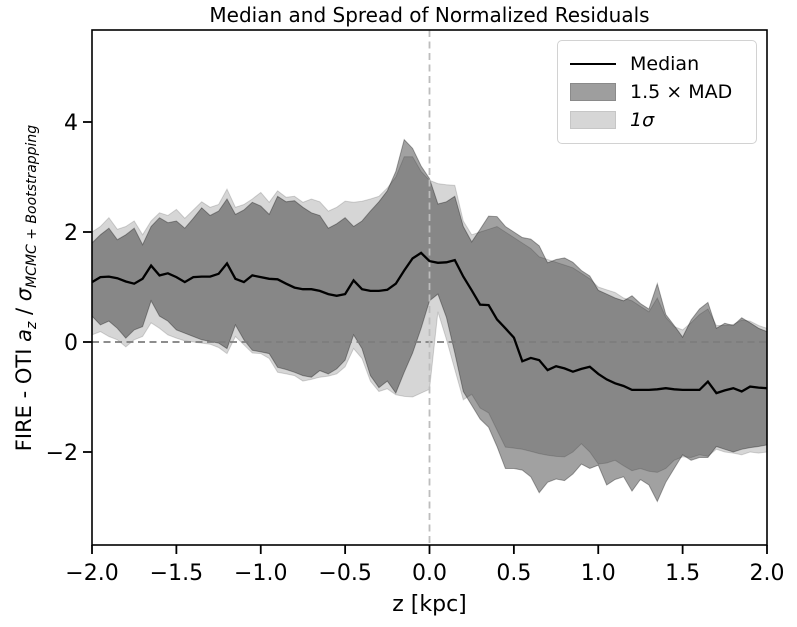  What do you see at coordinates (429, 604) in the screenshot?
I see `x-axis-label: z [kpc]` at bounding box center [429, 604].